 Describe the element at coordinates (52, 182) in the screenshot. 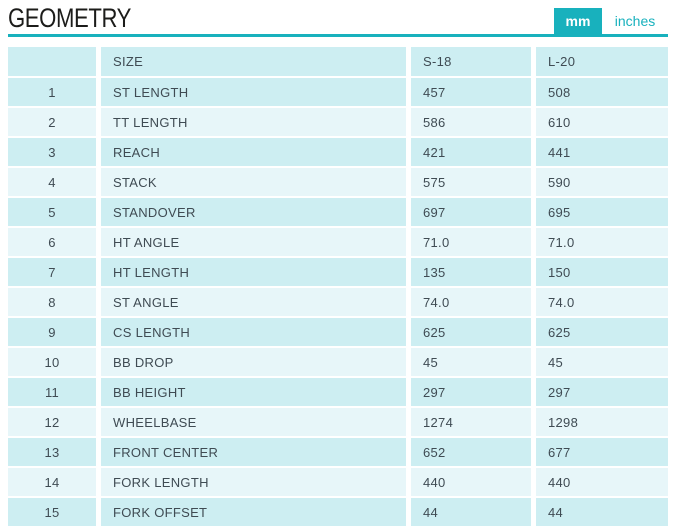

I see `row-number: 4` at that location.